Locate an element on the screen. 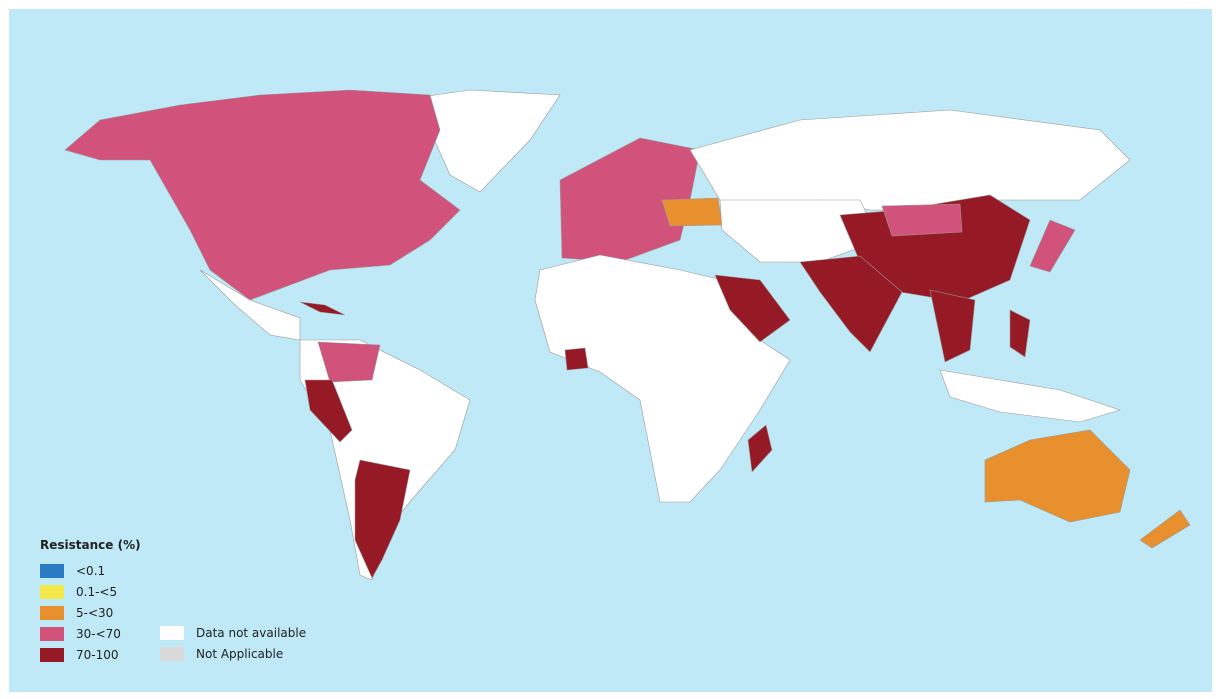  region-australia is located at coordinates (1057, 476).